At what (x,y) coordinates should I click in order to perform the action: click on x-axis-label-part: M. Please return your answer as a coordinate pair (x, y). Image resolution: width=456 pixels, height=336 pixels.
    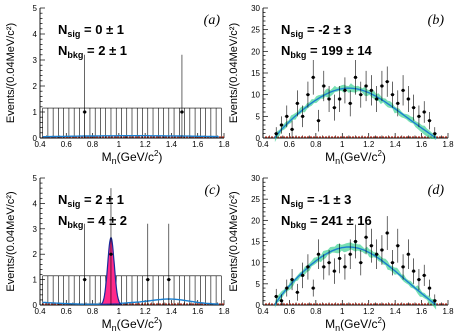
    Looking at the image, I should click on (107, 324).